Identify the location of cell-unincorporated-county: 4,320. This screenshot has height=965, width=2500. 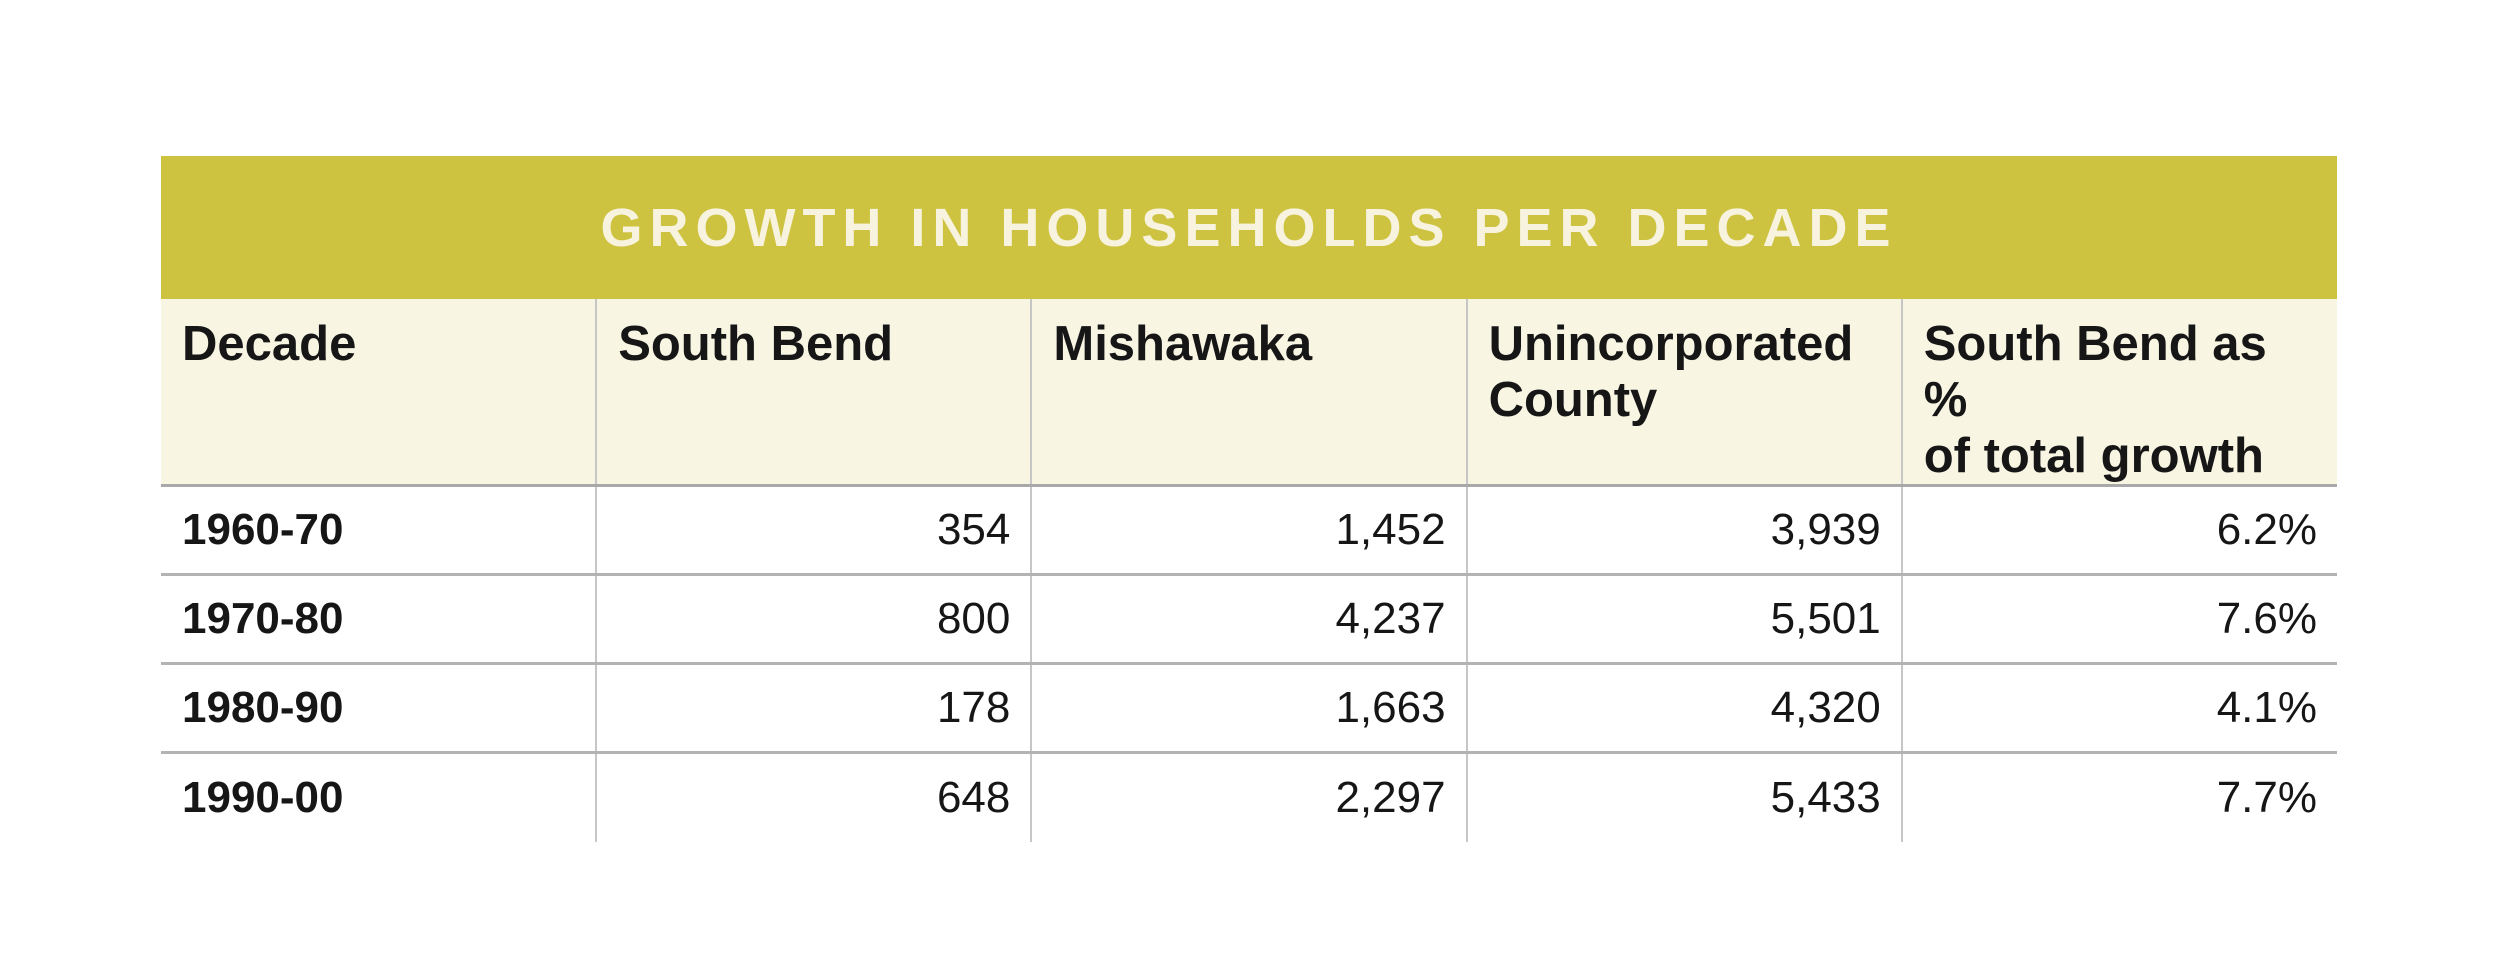
(1683, 708).